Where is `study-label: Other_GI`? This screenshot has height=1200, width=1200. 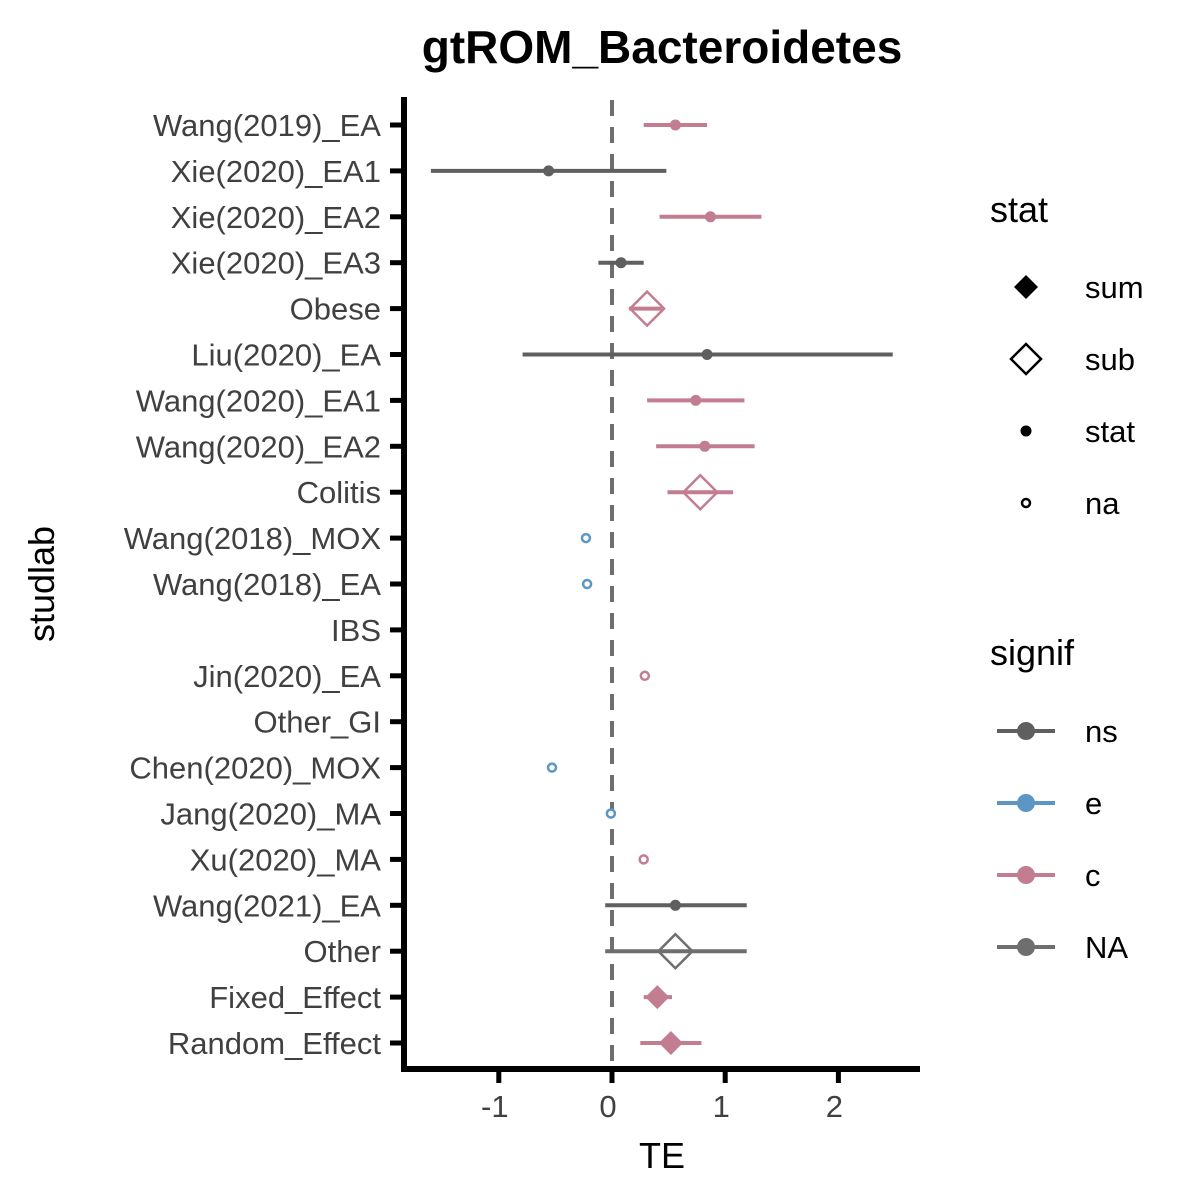
study-label: Other_GI is located at coordinates (318, 722).